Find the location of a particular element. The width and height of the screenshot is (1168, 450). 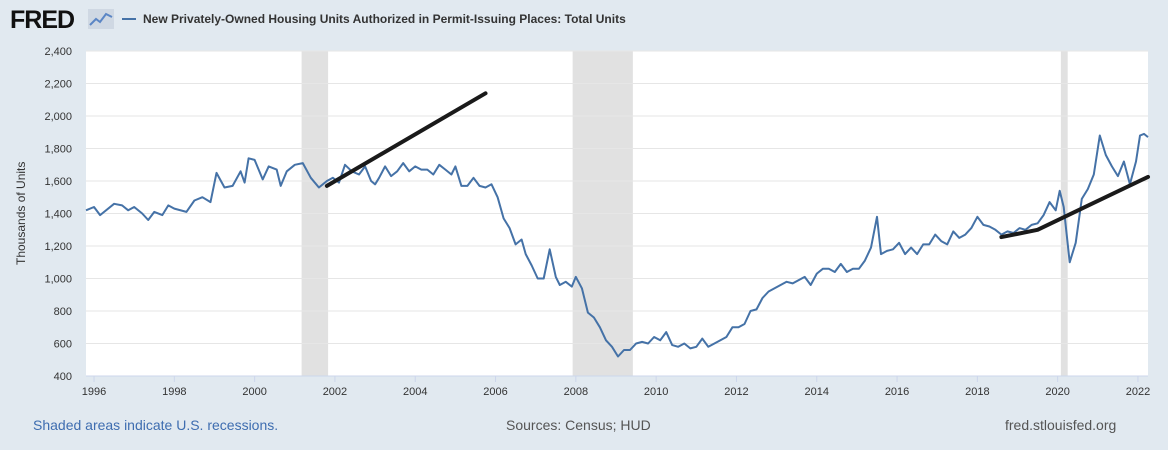

x-tick-label: 2004 is located at coordinates (415, 392).